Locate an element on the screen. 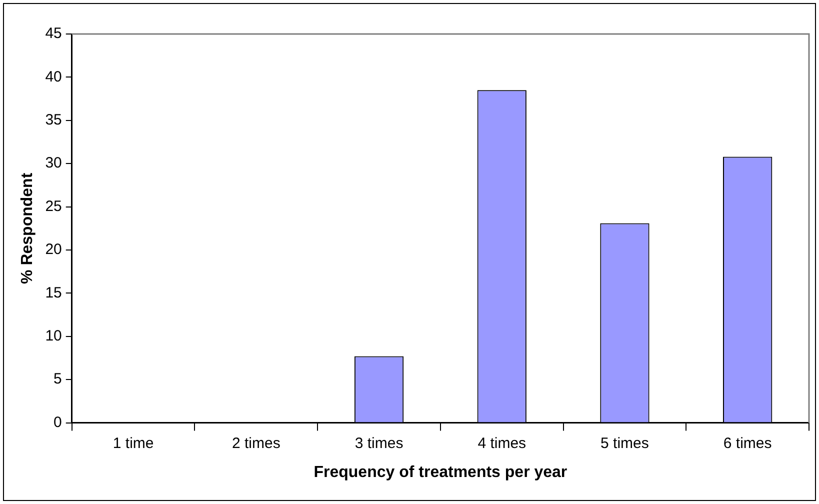 Image resolution: width=819 pixels, height=504 pixels. y-tick-label: 45 is located at coordinates (53, 33).